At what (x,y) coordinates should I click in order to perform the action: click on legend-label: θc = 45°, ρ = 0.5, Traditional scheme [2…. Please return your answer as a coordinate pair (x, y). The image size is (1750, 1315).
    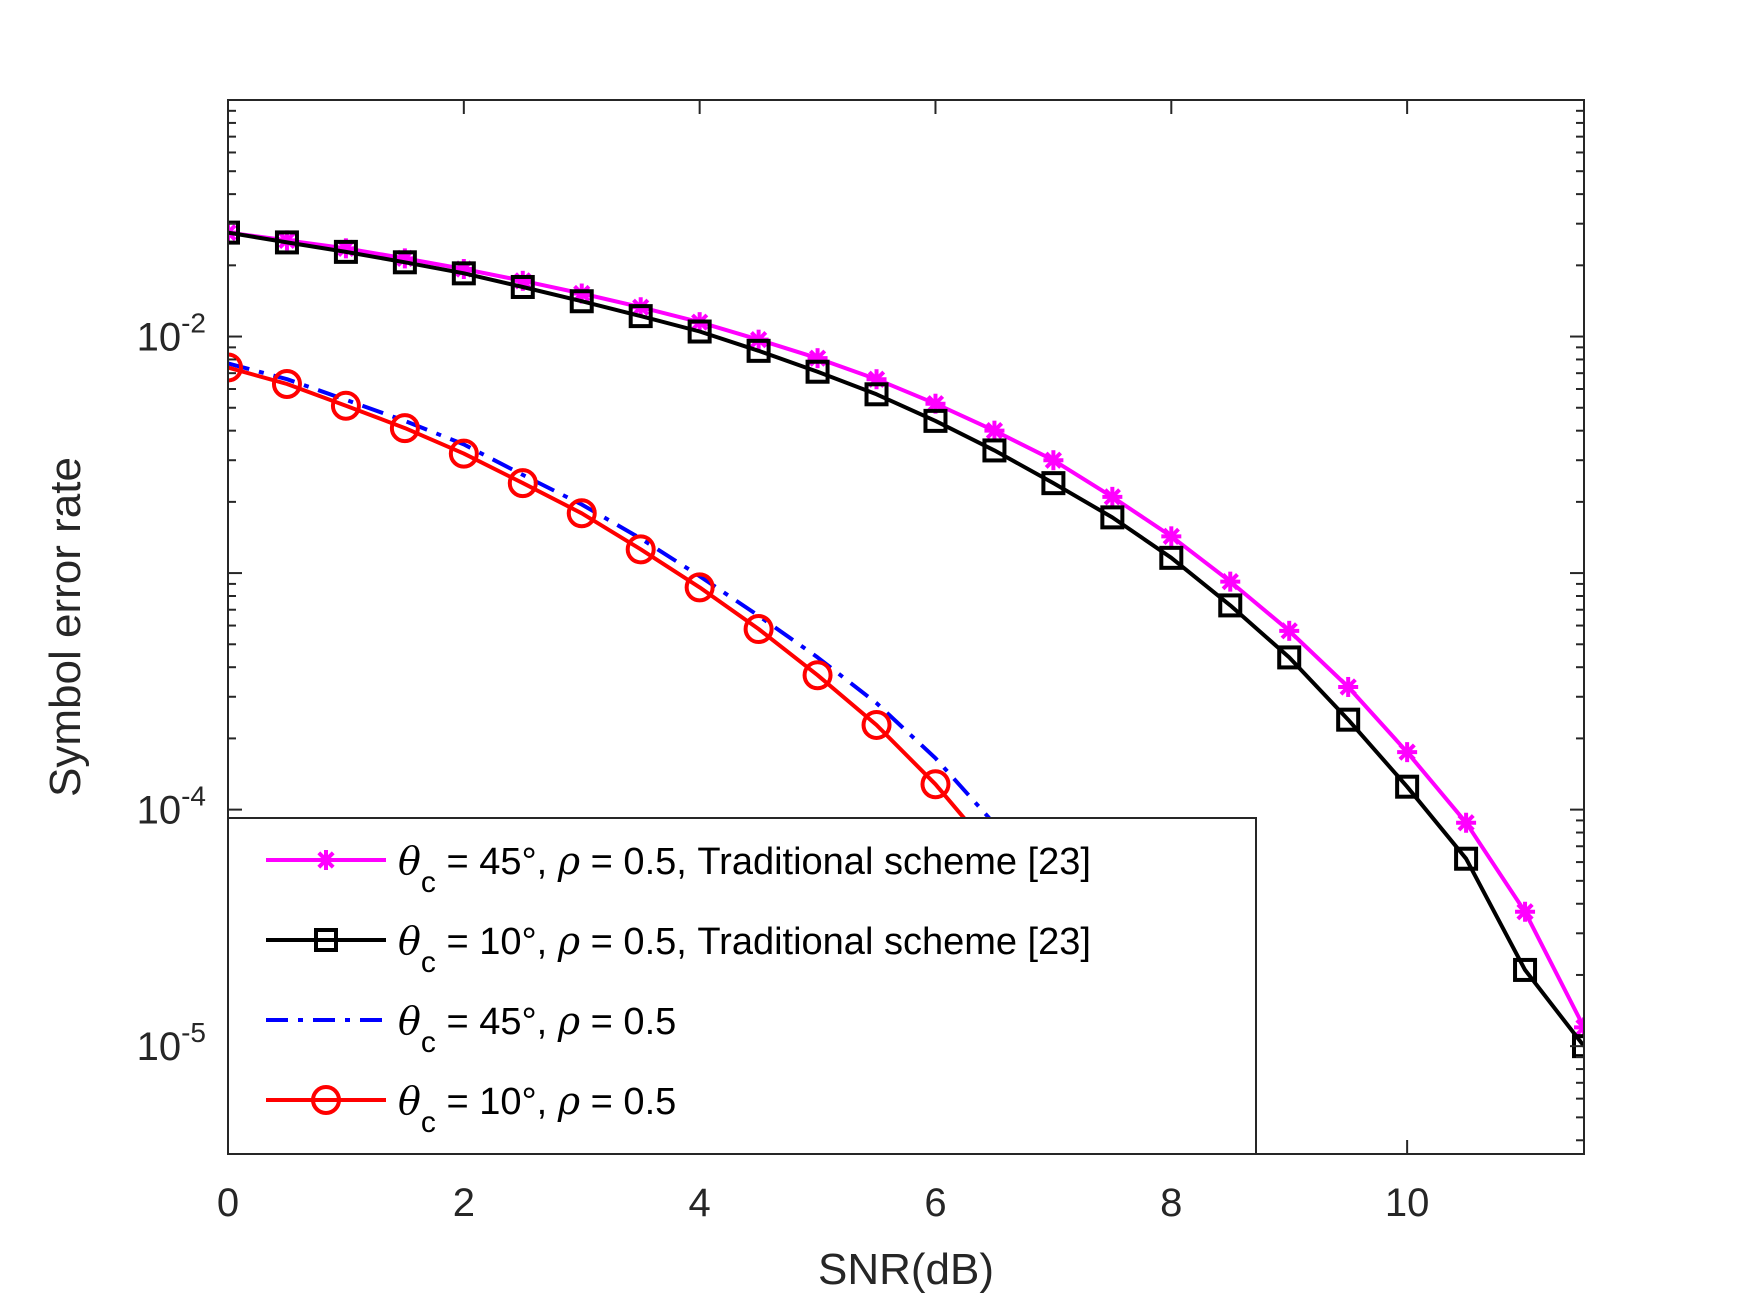
    Looking at the image, I should click on (744, 869).